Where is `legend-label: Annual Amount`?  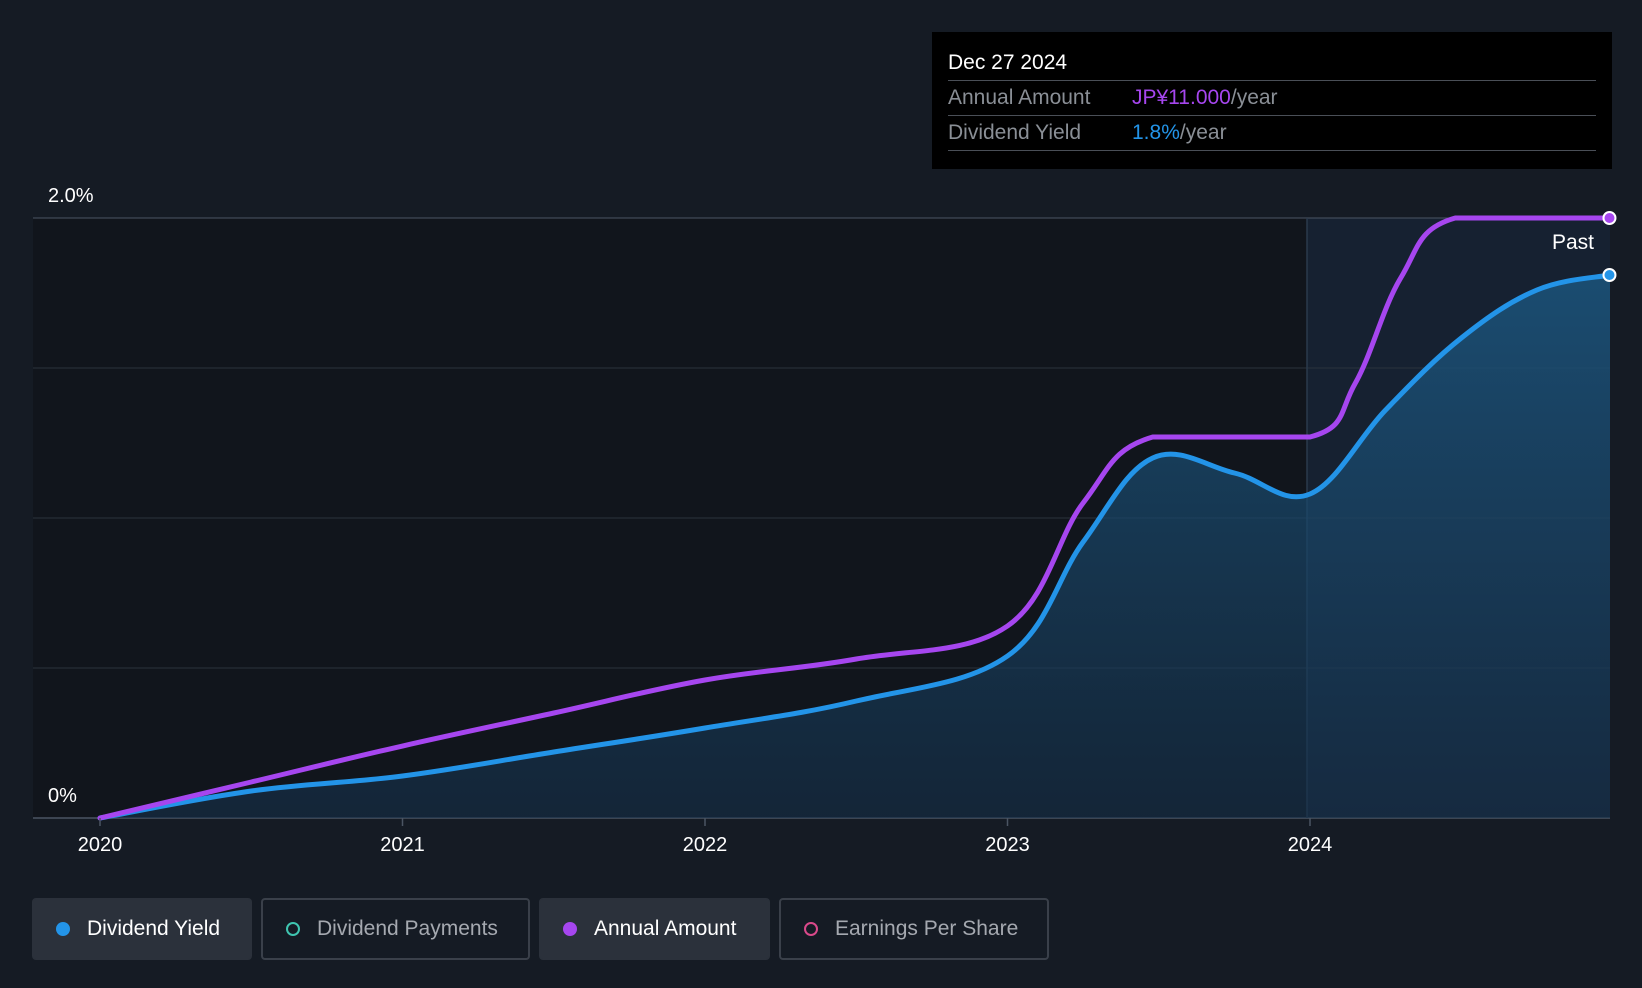
legend-label: Annual Amount is located at coordinates (665, 928).